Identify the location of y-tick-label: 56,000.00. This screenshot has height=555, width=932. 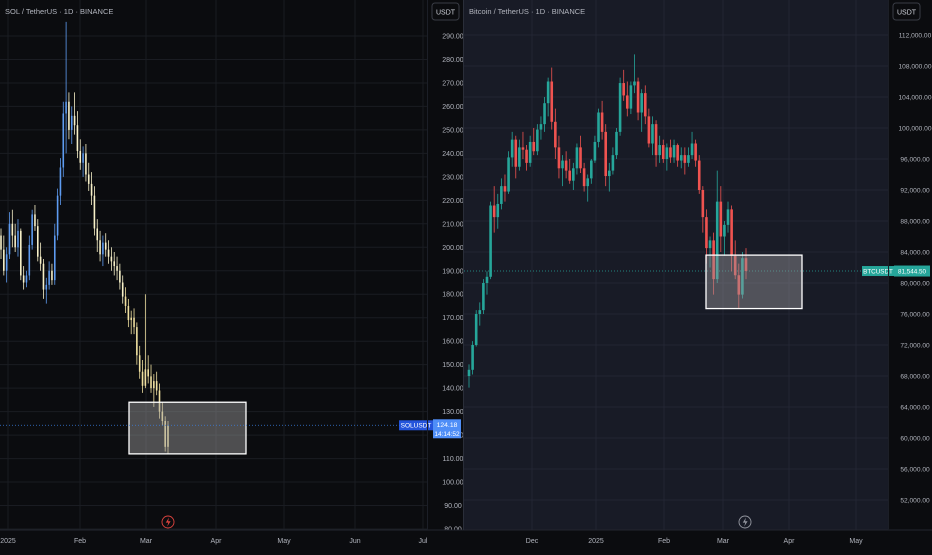
(915, 470).